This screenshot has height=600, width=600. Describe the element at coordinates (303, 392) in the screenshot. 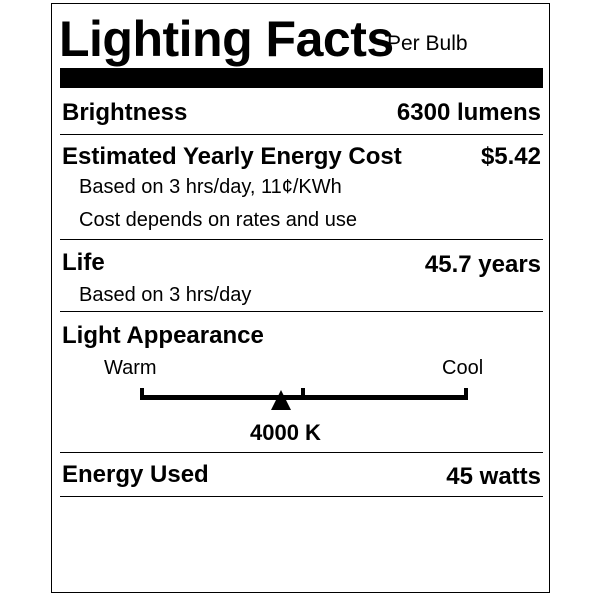

I see `scale-tick-middle` at that location.